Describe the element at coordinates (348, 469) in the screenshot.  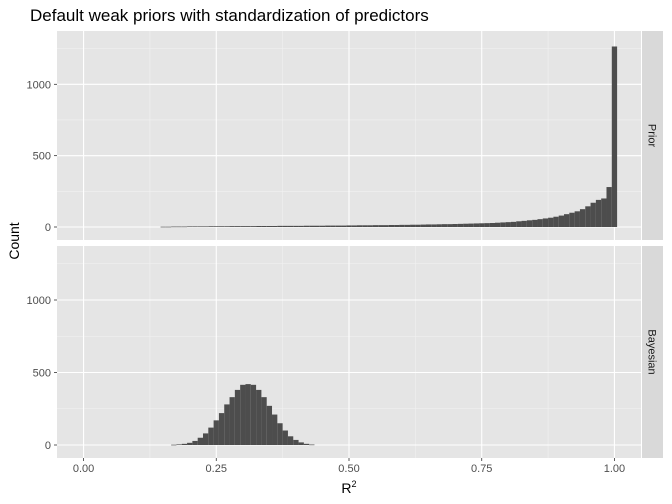
I see `x-tick-label: 0.50` at that location.